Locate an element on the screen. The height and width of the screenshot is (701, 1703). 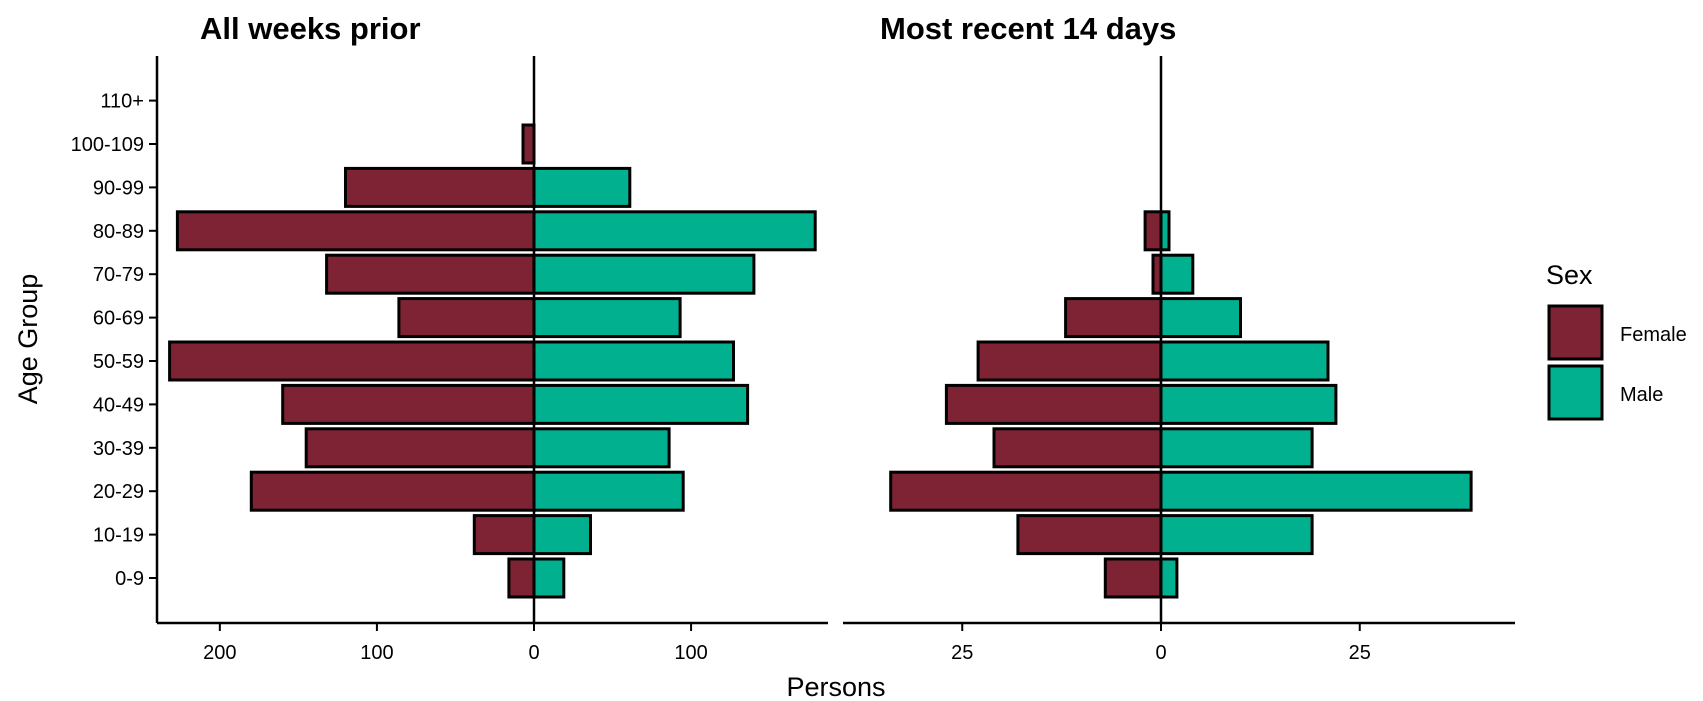
y-tick-label: 50-59 is located at coordinates (118, 362).